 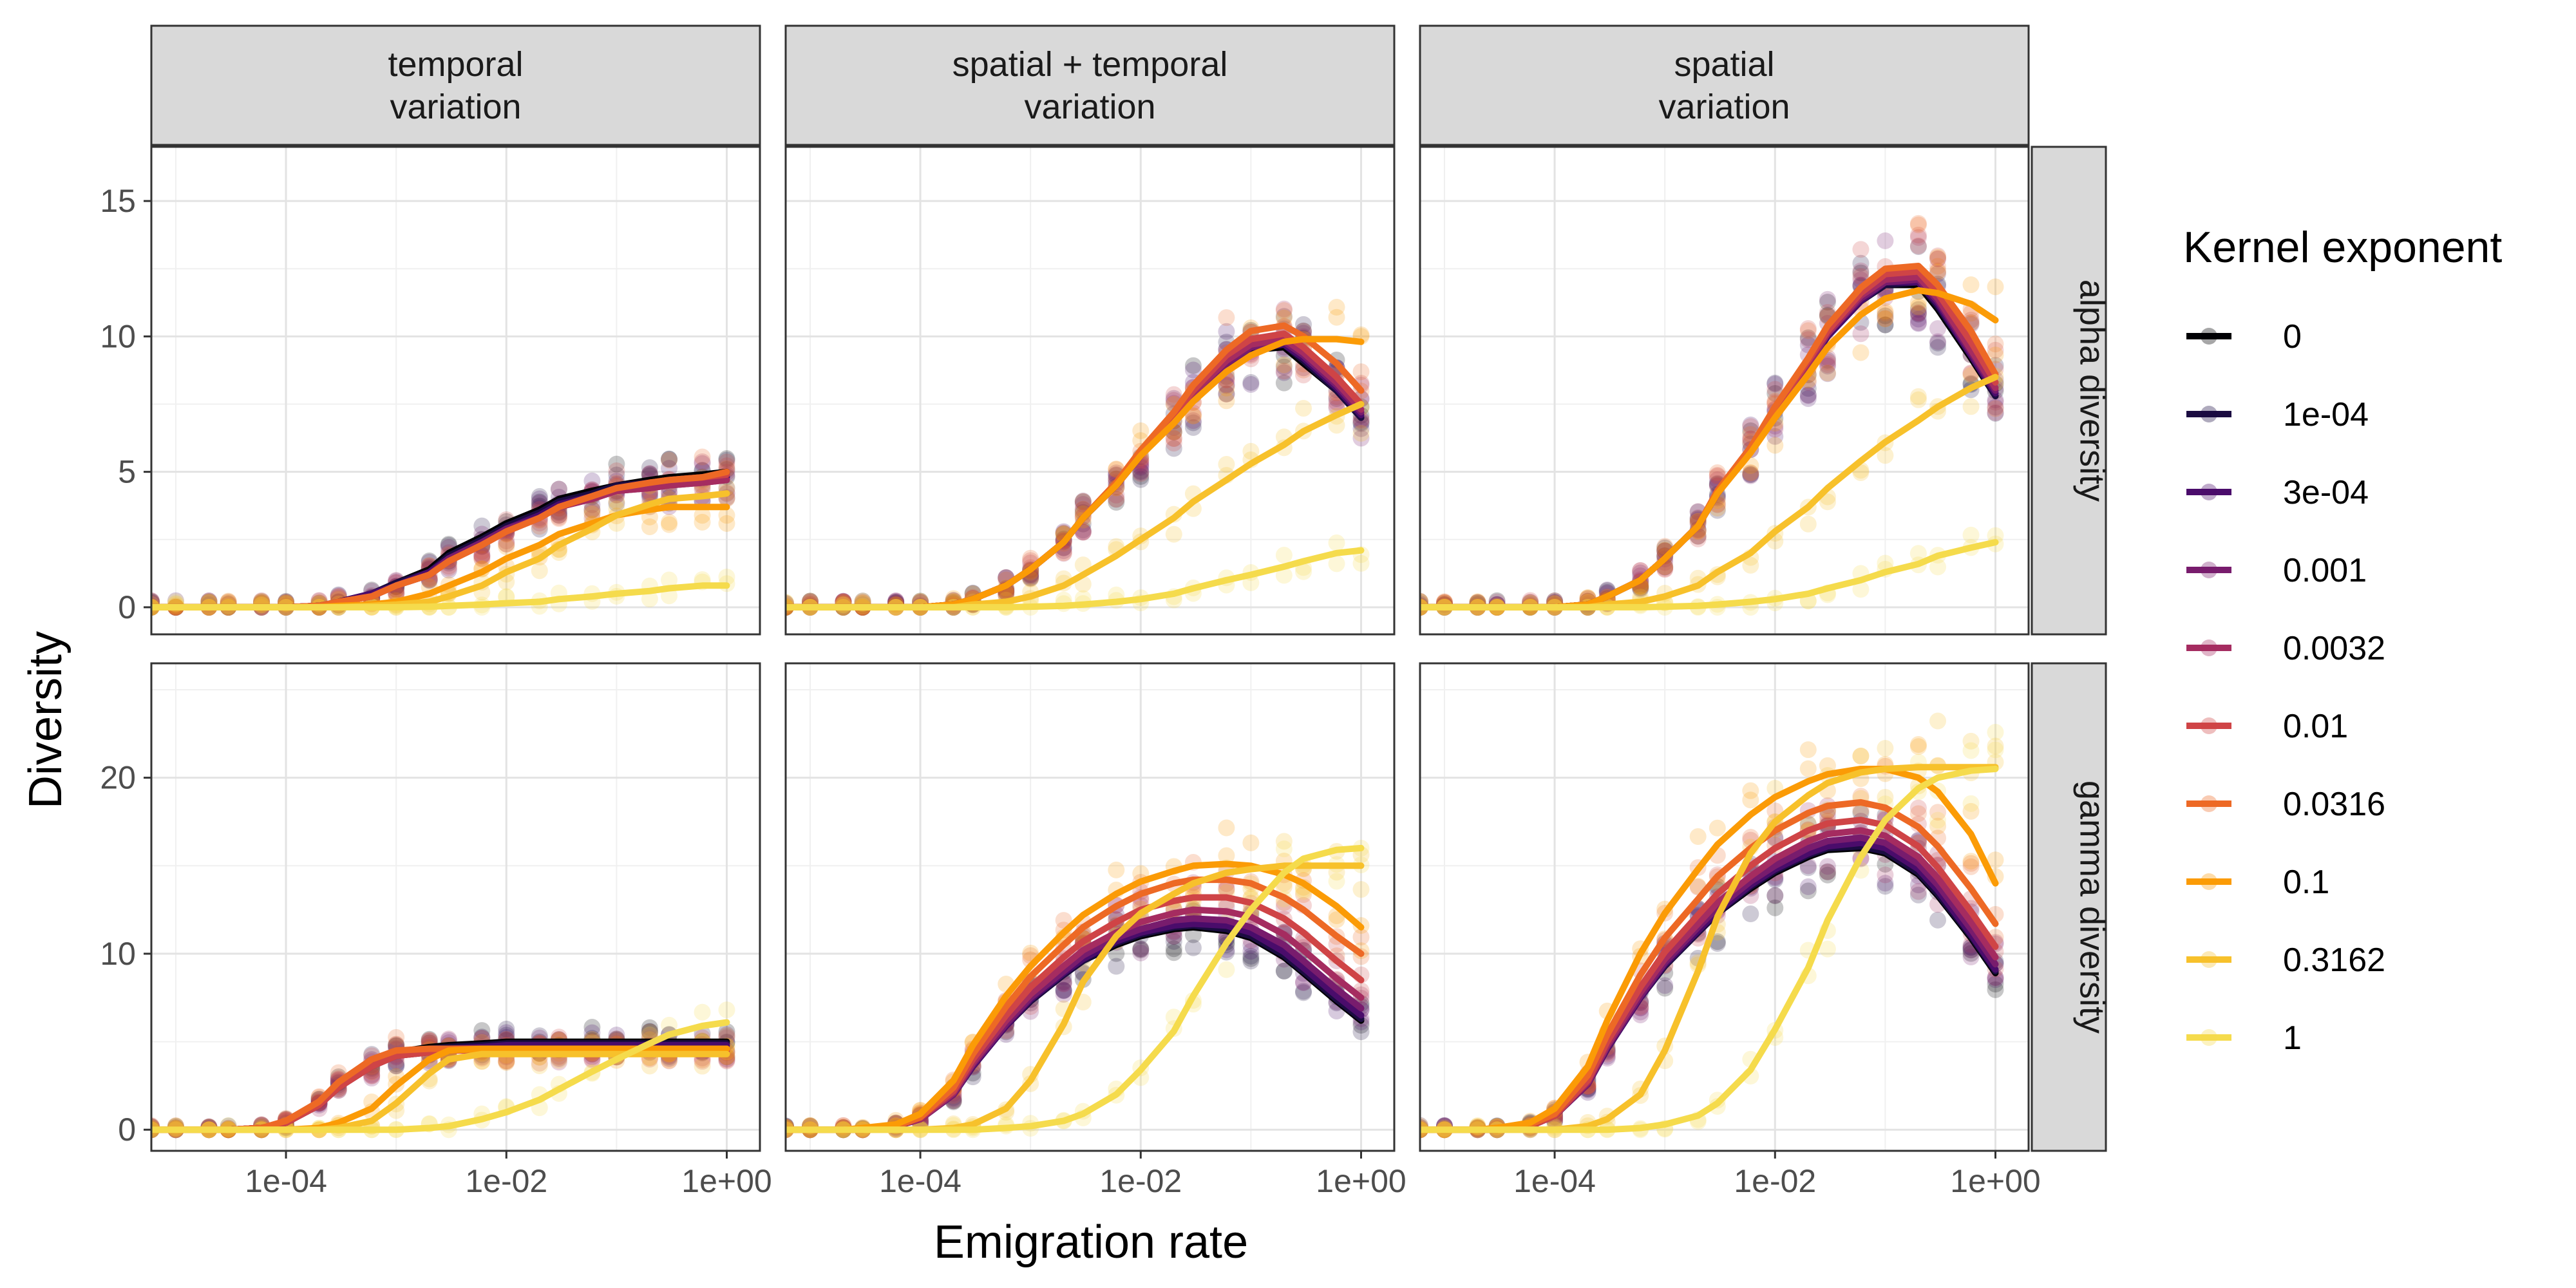 What do you see at coordinates (1995, 1181) in the screenshot?
I see `x-tick-label: 1e+00` at bounding box center [1995, 1181].